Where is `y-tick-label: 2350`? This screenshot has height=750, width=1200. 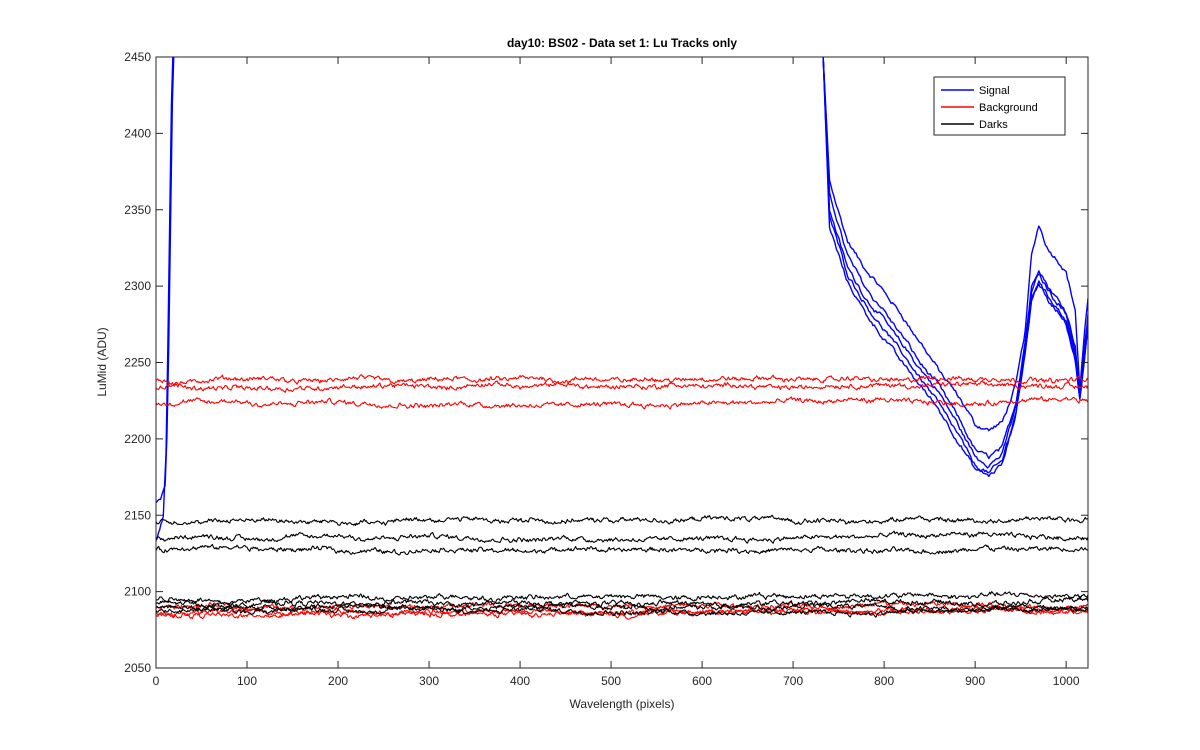 y-tick-label: 2350 is located at coordinates (137, 210).